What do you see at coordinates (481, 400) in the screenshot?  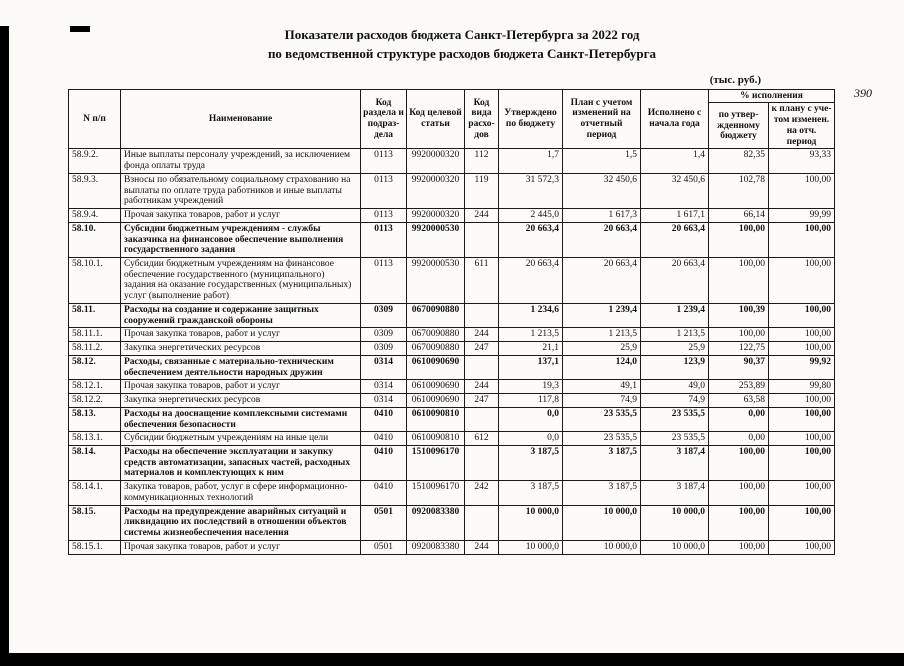 I see `row-expense-code-cell: 247` at bounding box center [481, 400].